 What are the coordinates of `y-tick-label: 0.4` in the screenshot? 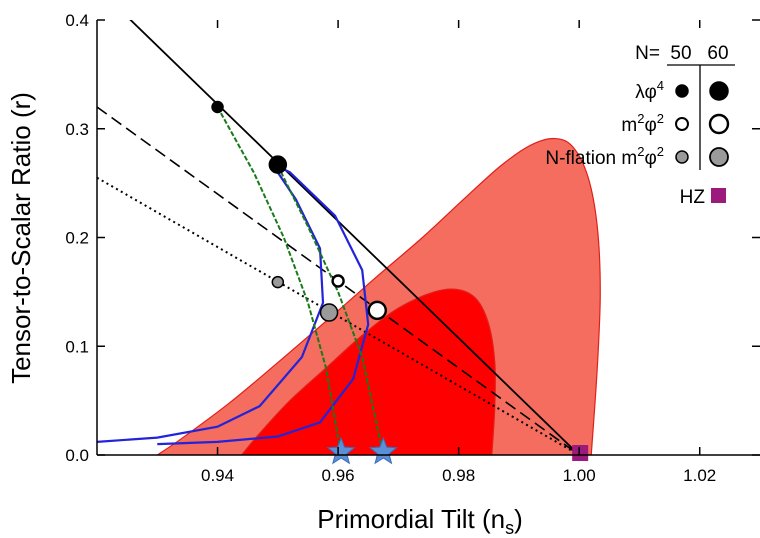 It's located at (77, 20).